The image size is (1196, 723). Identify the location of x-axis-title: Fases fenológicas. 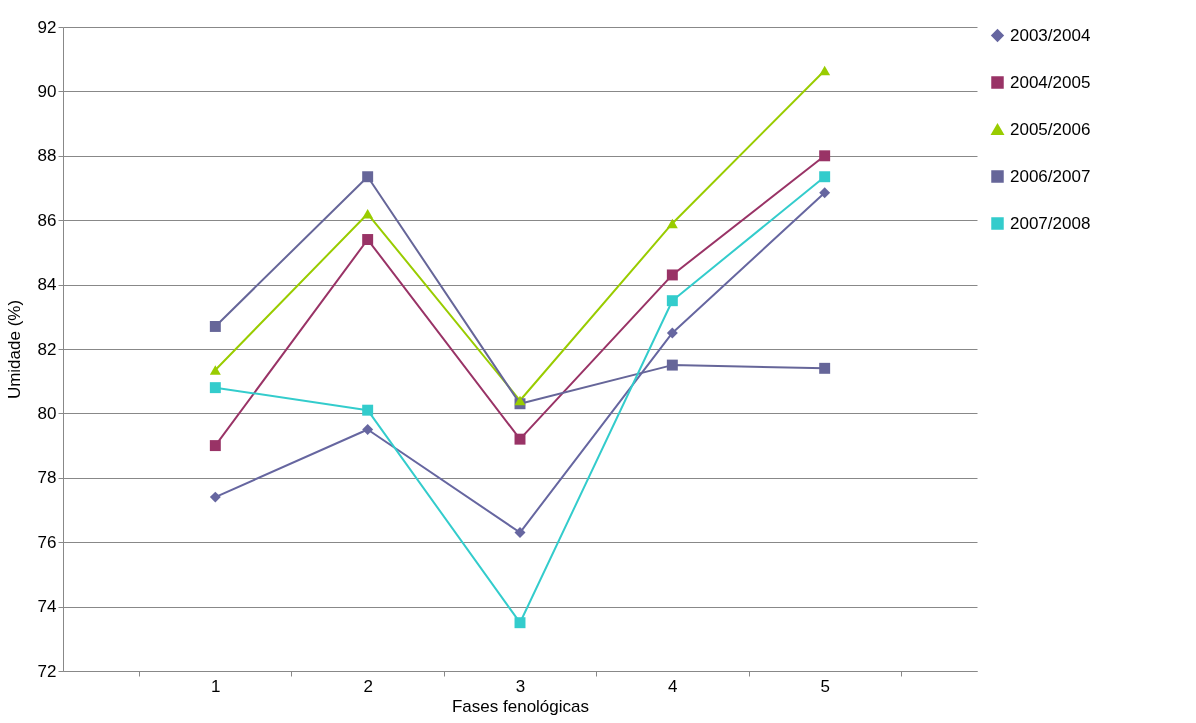
(520, 706).